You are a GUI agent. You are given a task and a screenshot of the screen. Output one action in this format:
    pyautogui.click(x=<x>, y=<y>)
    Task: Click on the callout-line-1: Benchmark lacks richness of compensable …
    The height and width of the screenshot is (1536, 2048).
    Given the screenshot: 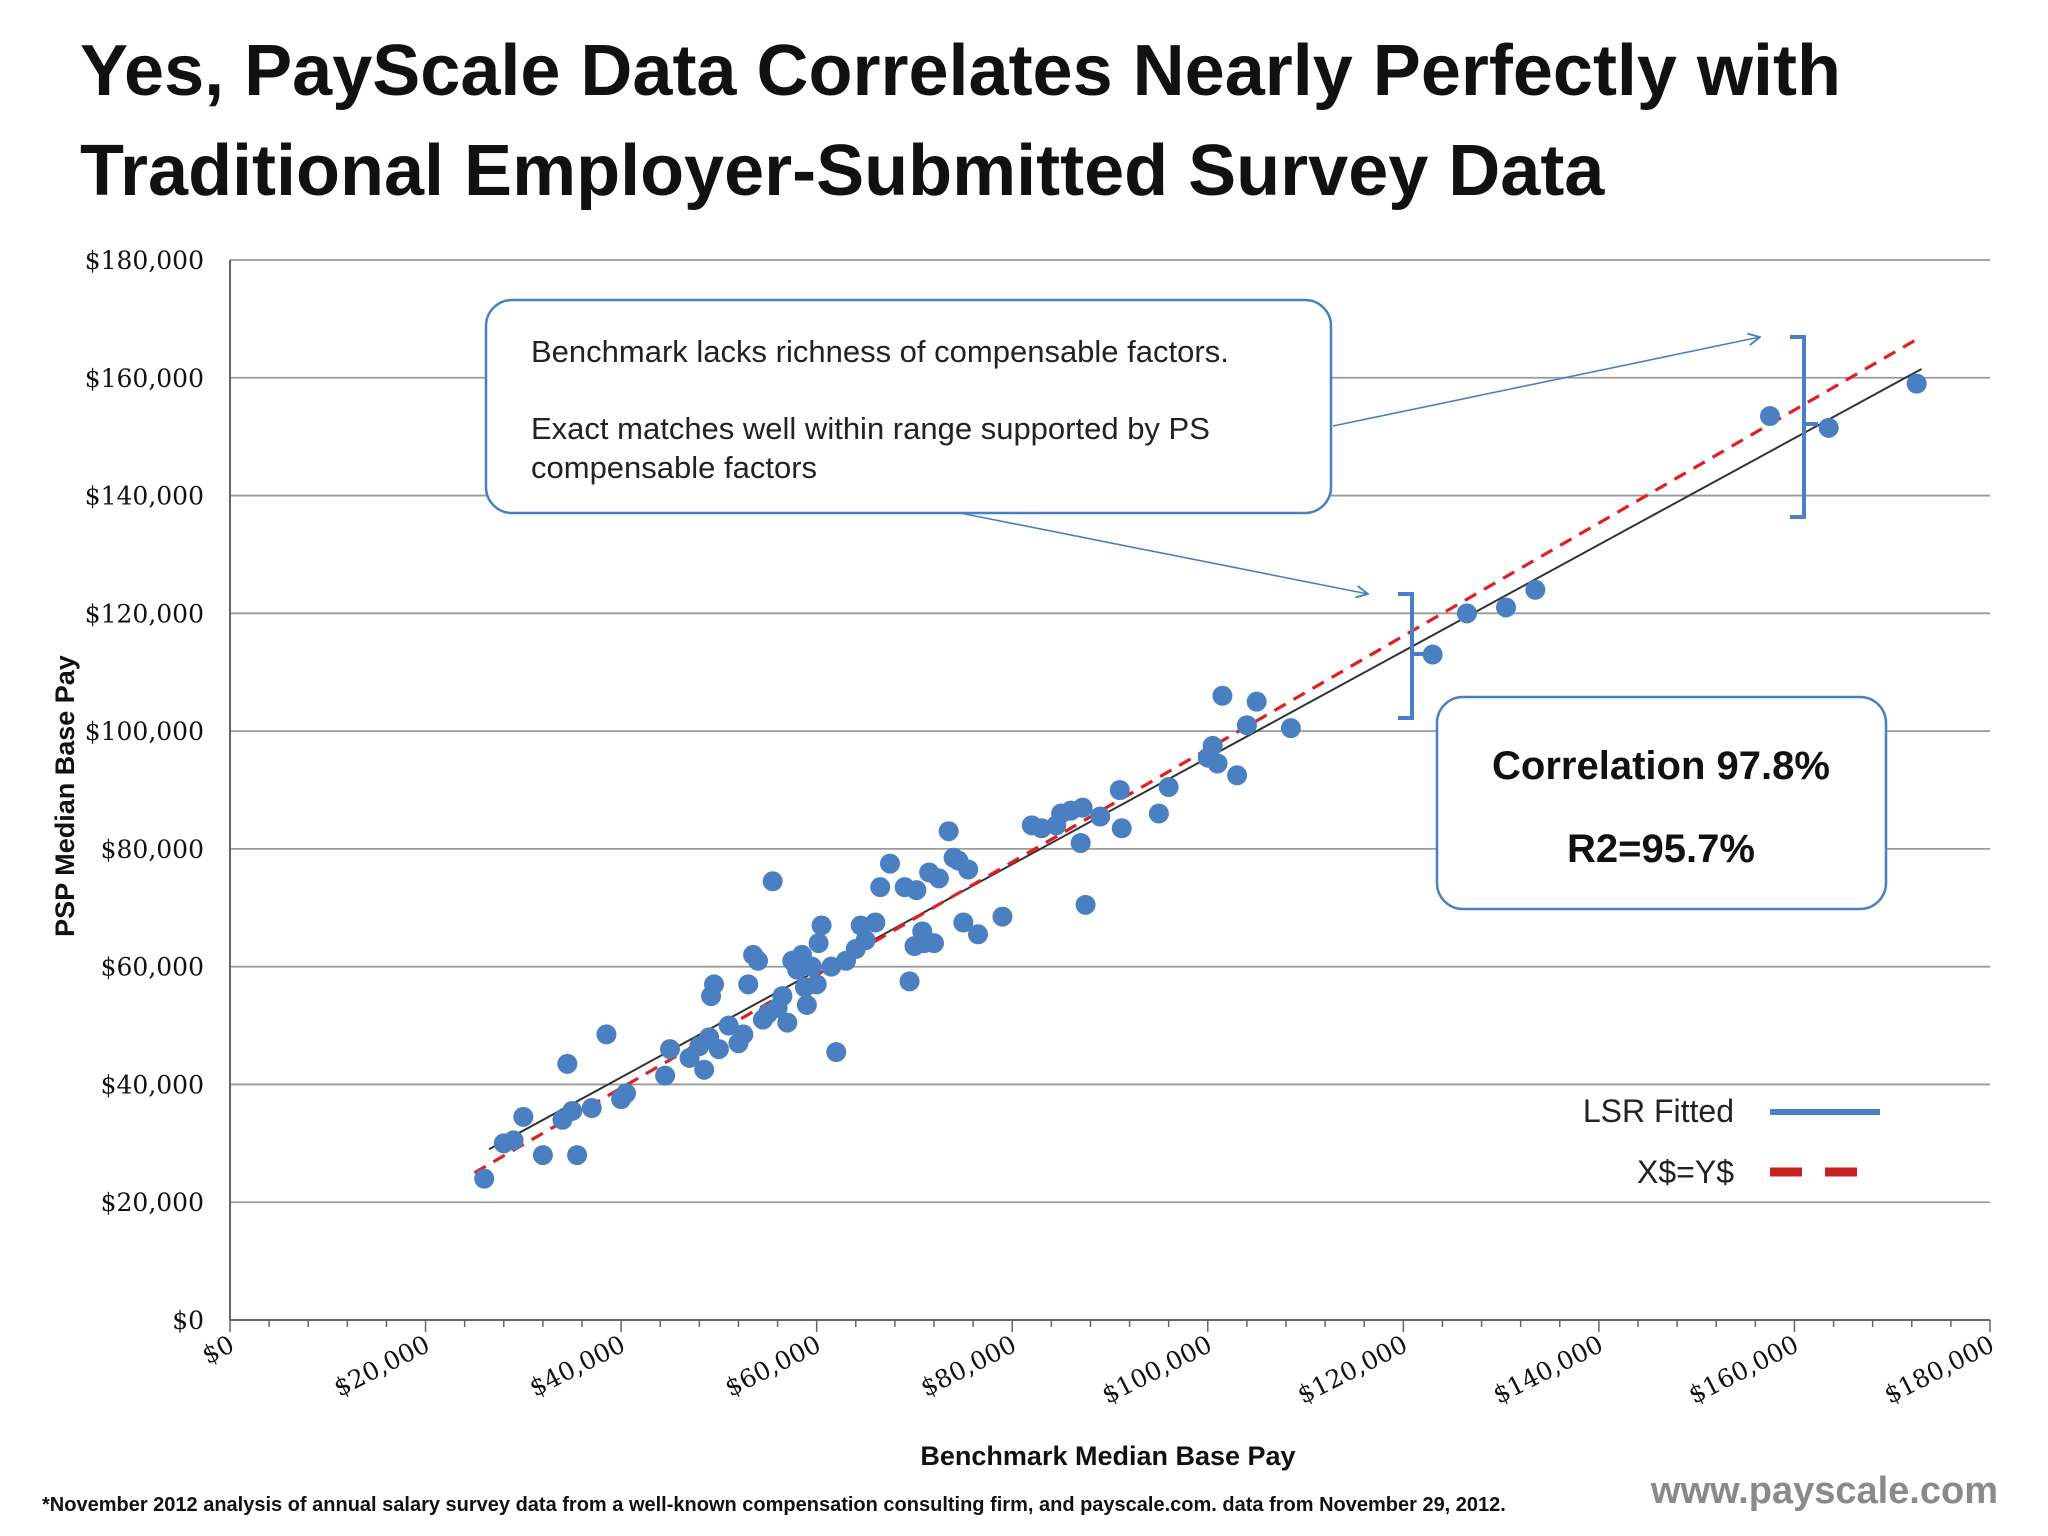 What is the action you would take?
    pyautogui.click(x=880, y=351)
    